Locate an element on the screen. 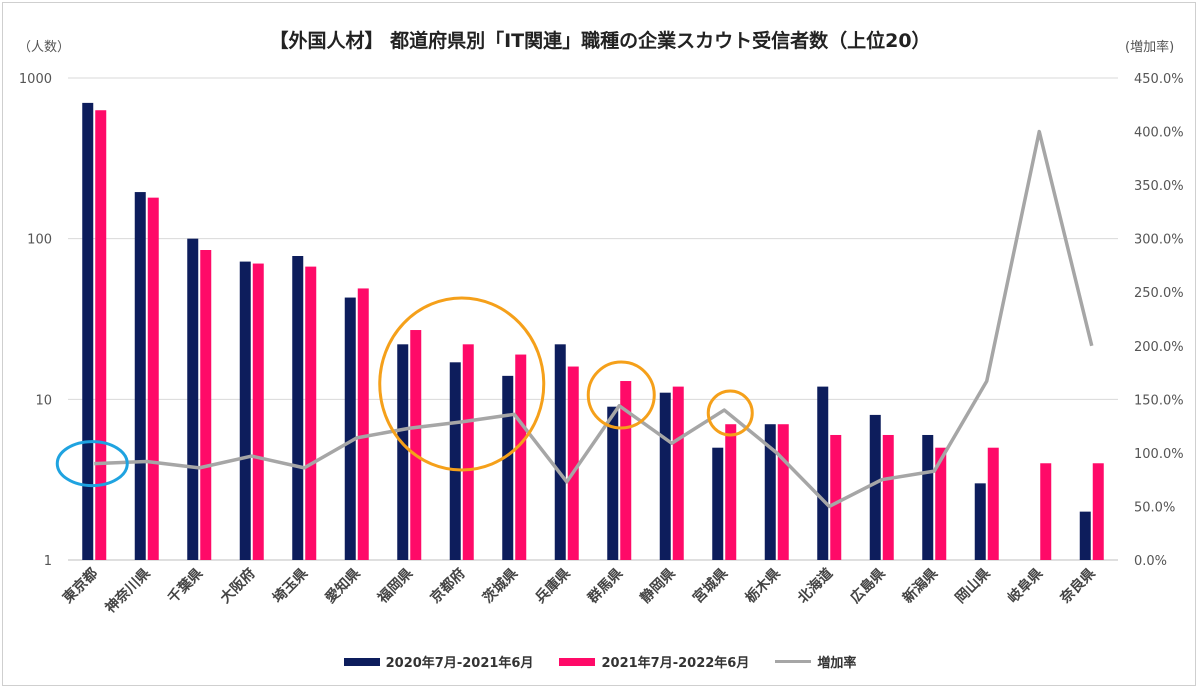  y-right-tick-label: 400.0% is located at coordinates (1159, 133).